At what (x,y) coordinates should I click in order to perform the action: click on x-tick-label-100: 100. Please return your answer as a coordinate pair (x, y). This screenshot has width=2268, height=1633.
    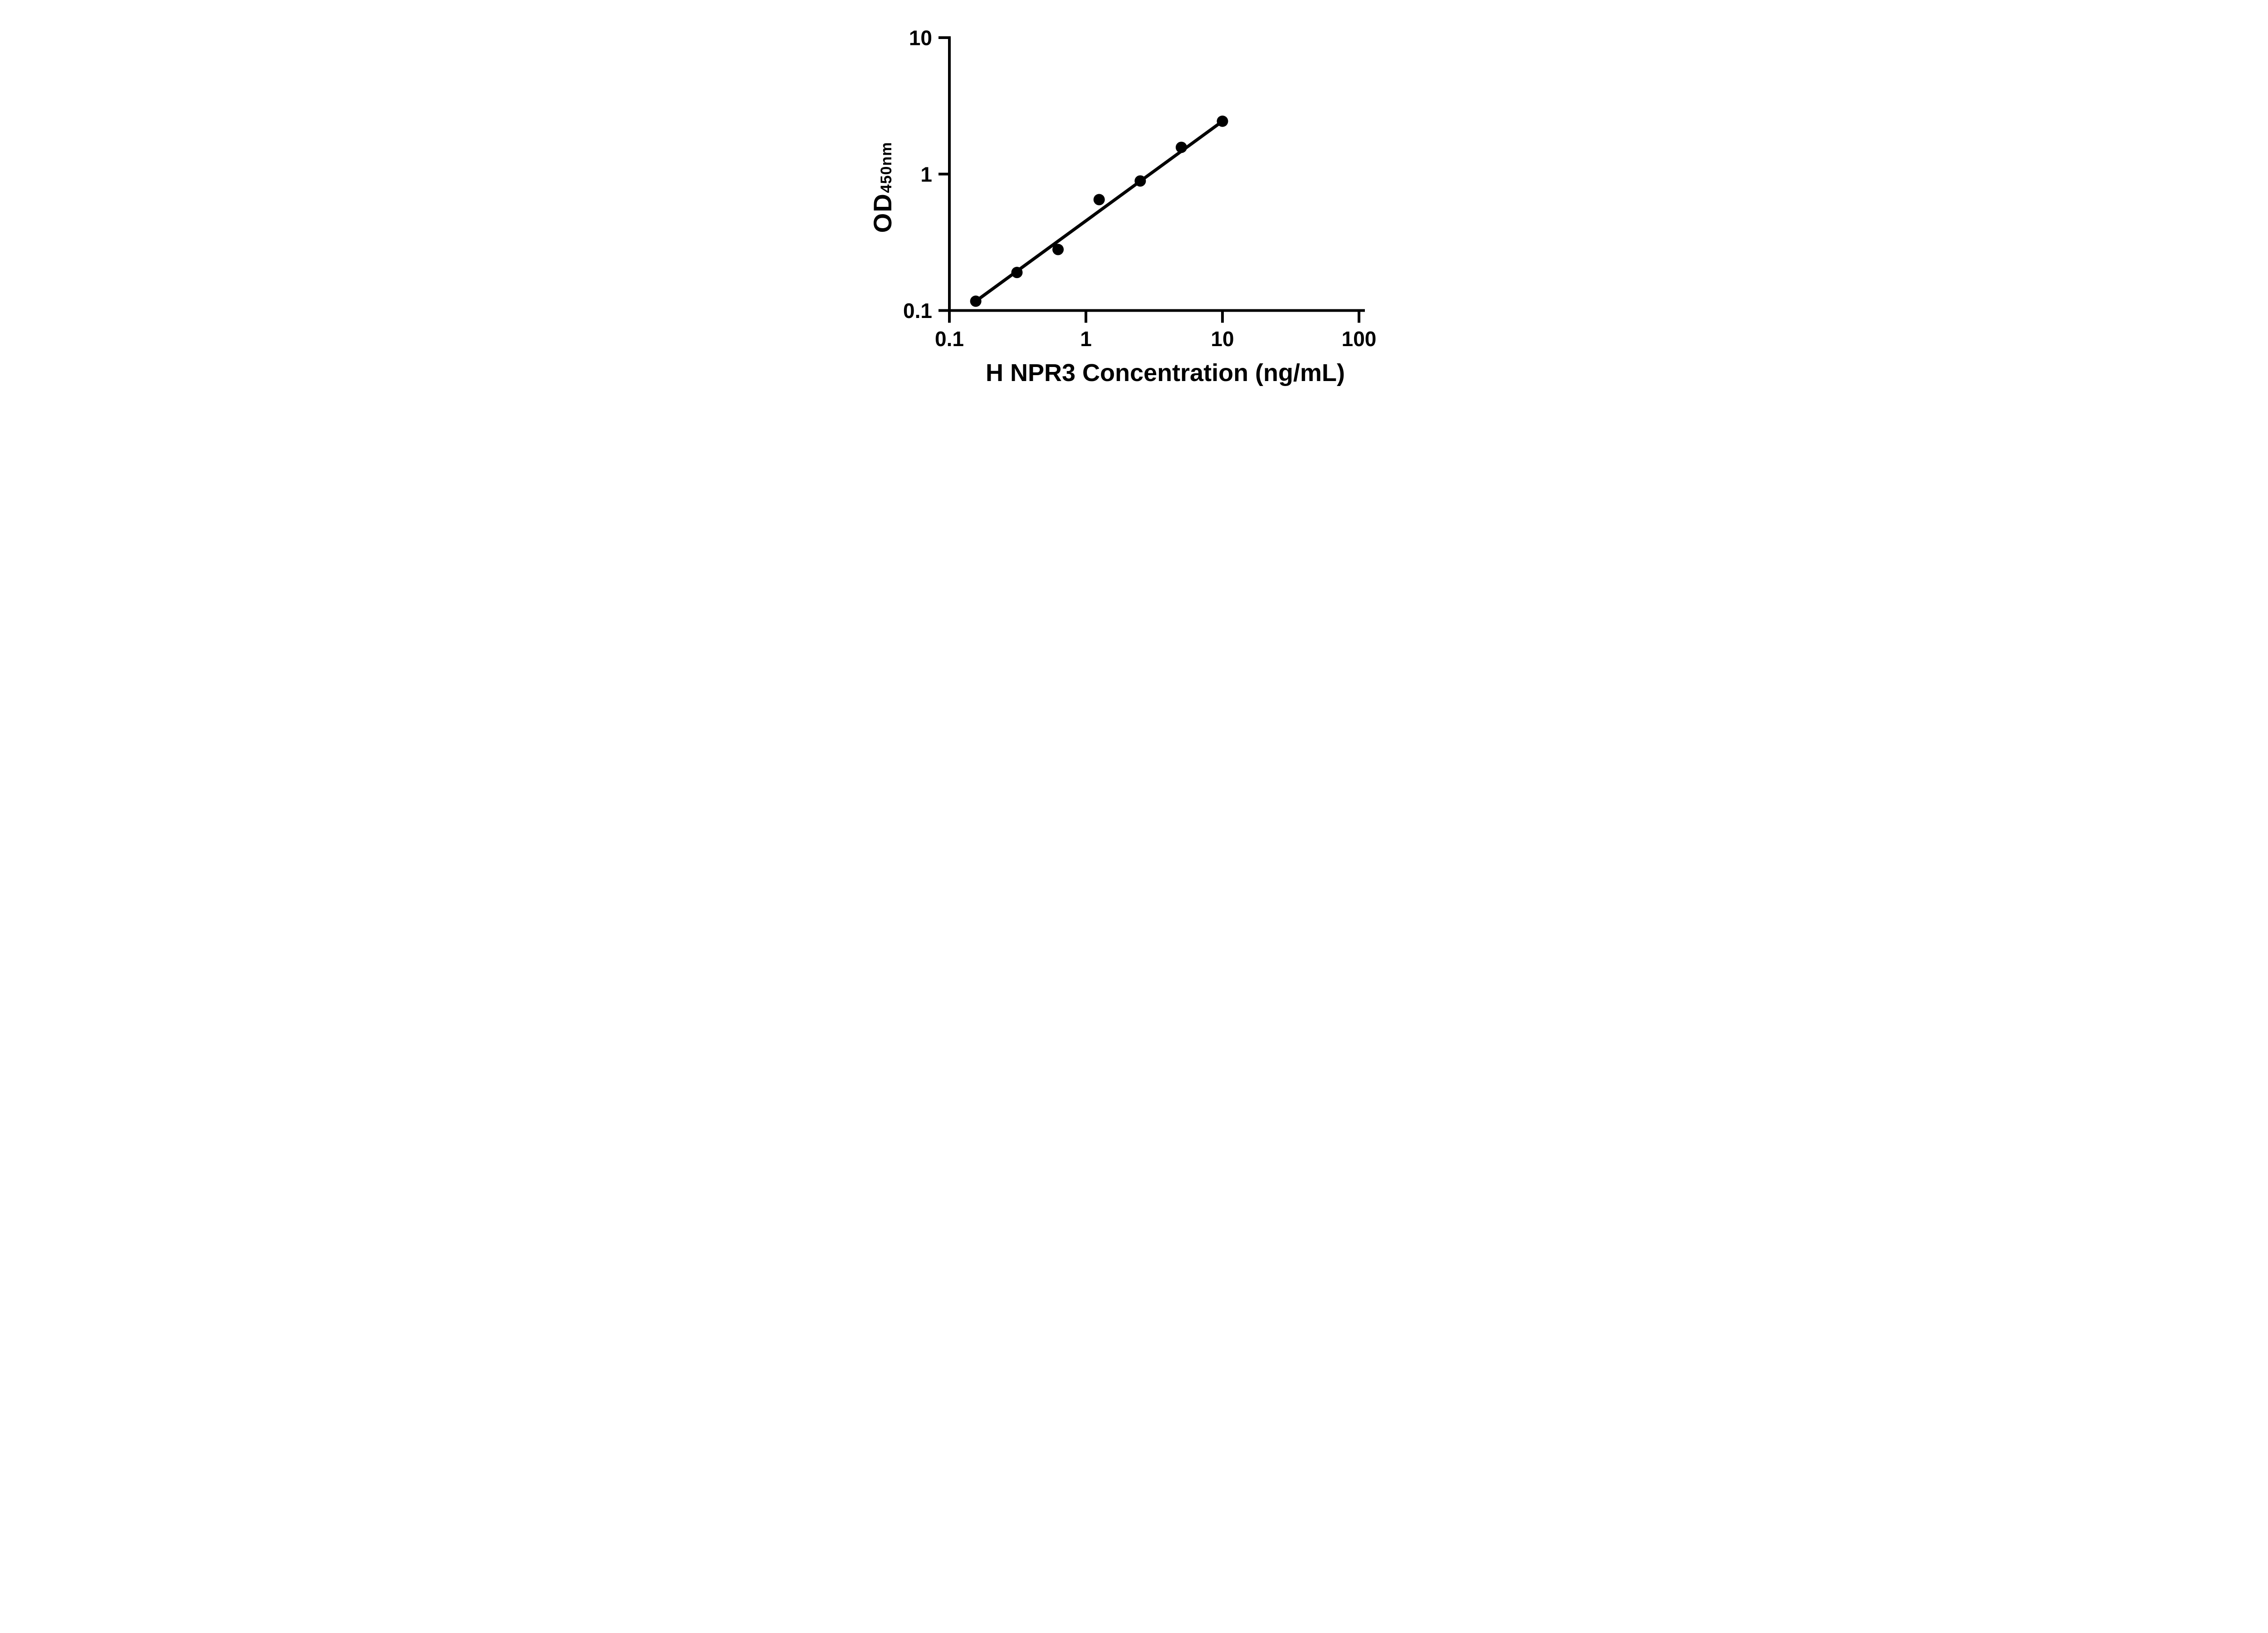
    Looking at the image, I should click on (1359, 339).